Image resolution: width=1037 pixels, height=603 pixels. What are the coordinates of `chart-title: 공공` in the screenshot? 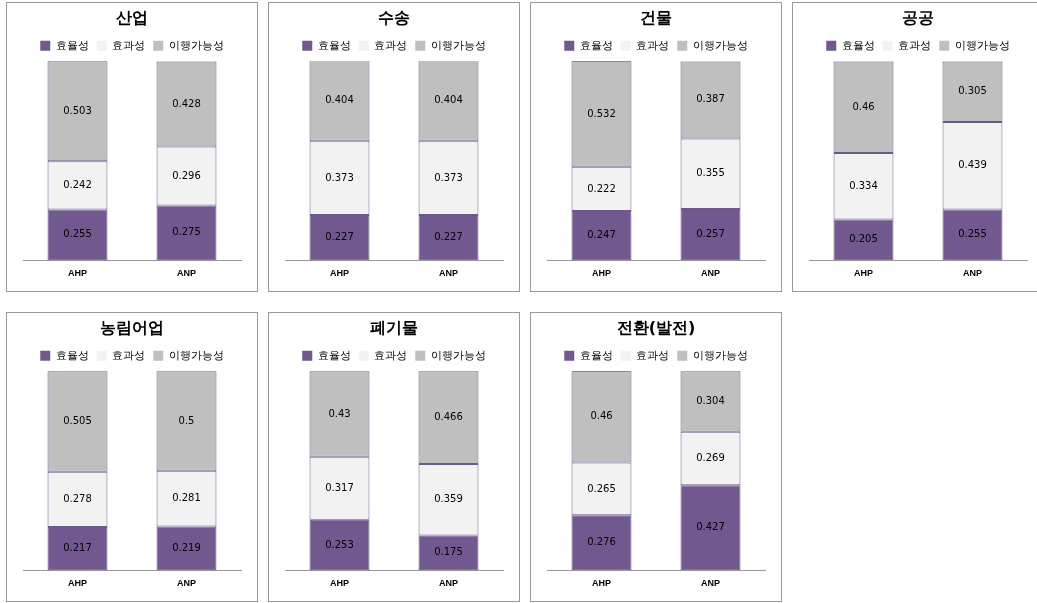 It's located at (918, 17).